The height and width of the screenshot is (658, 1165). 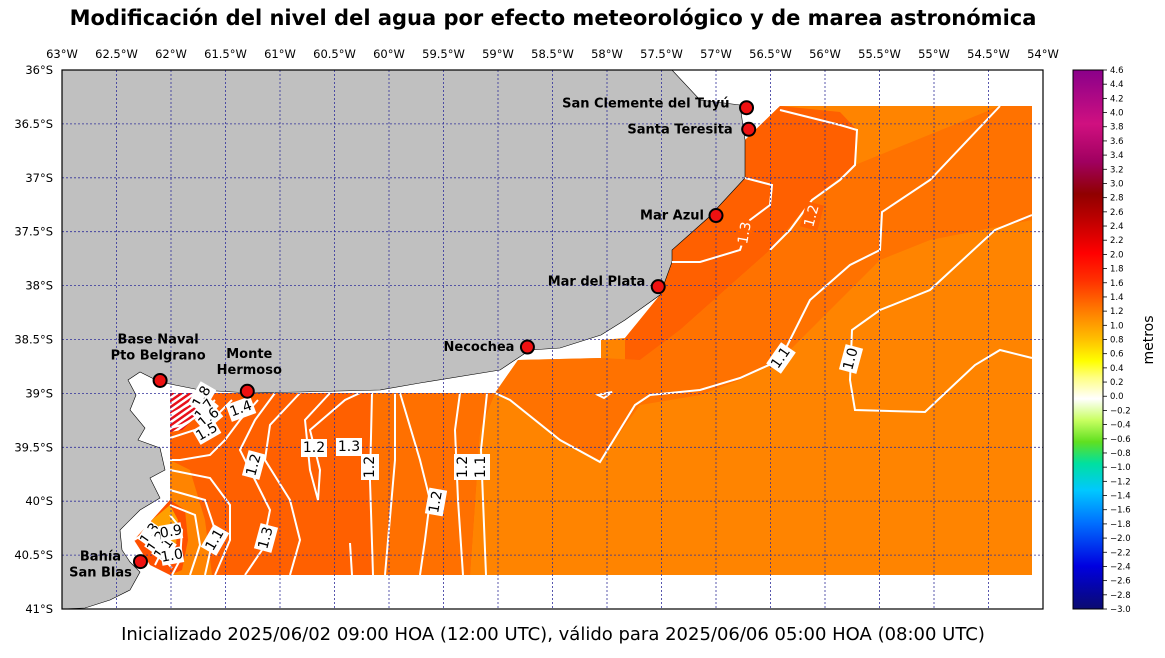 I want to click on location-label-line: Mar Azul, so click(x=672, y=216).